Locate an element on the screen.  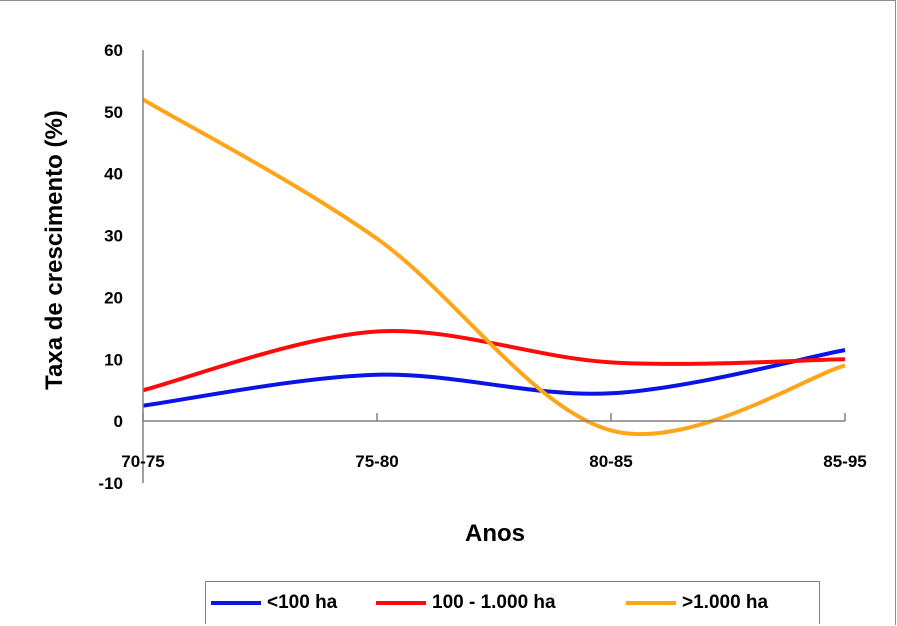
y-axis-title: Taxa de crescimento (%) is located at coordinates (54, 250).